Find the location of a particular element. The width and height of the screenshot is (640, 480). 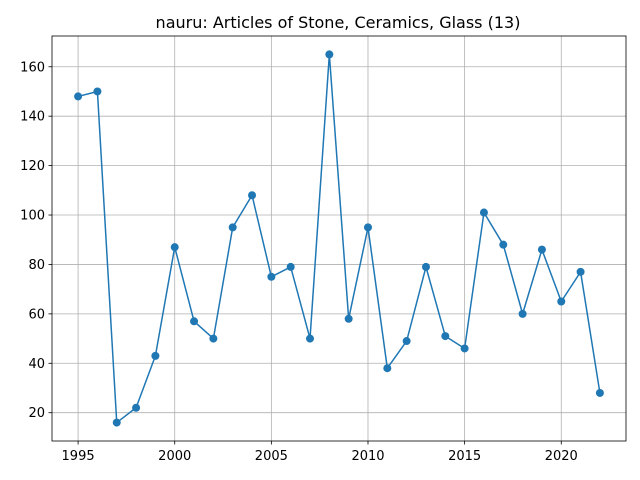

y-tick-label: 80 is located at coordinates (36, 265).